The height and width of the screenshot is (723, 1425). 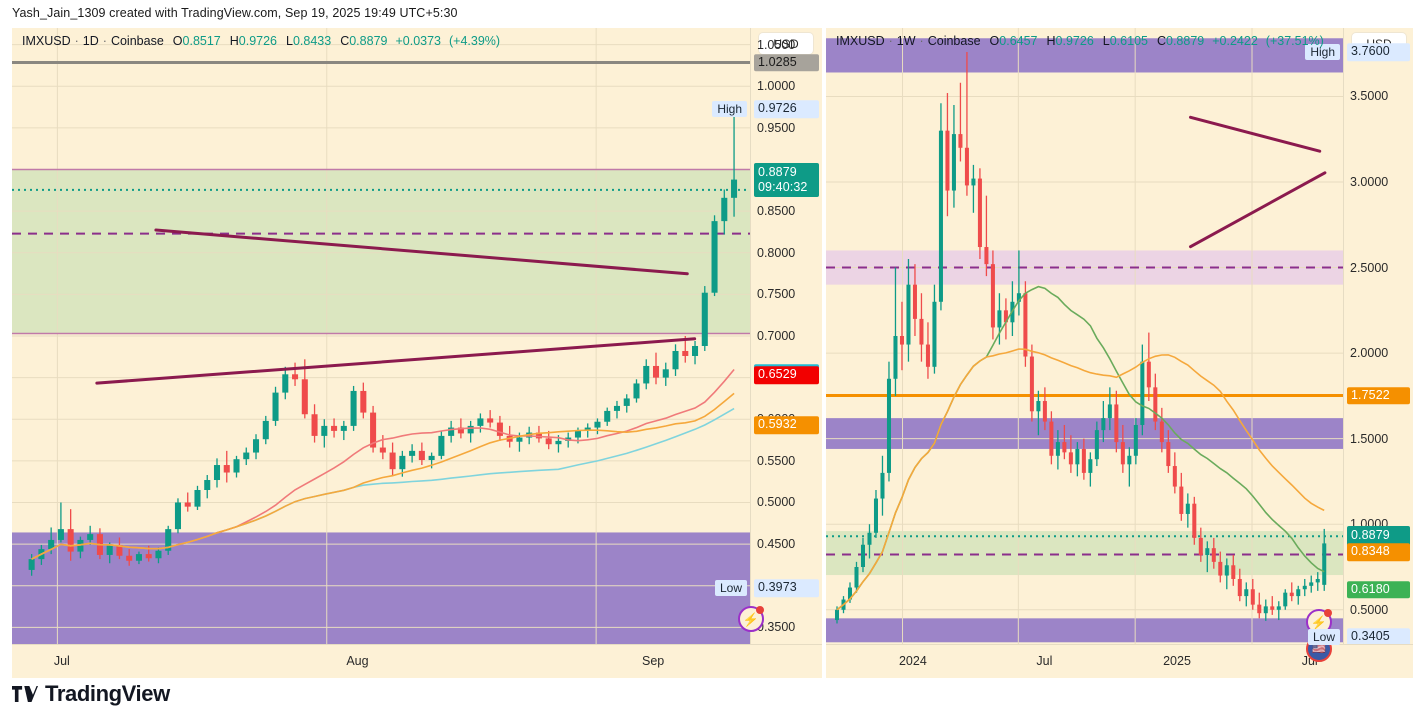 What do you see at coordinates (786, 62) in the screenshot?
I see `resistance-level-tag: 1.0285` at bounding box center [786, 62].